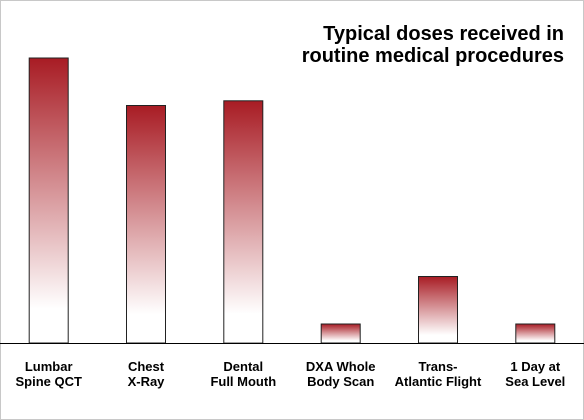  Describe the element at coordinates (147, 381) in the screenshot. I see `x-tick-label-line: X-Ray` at that location.